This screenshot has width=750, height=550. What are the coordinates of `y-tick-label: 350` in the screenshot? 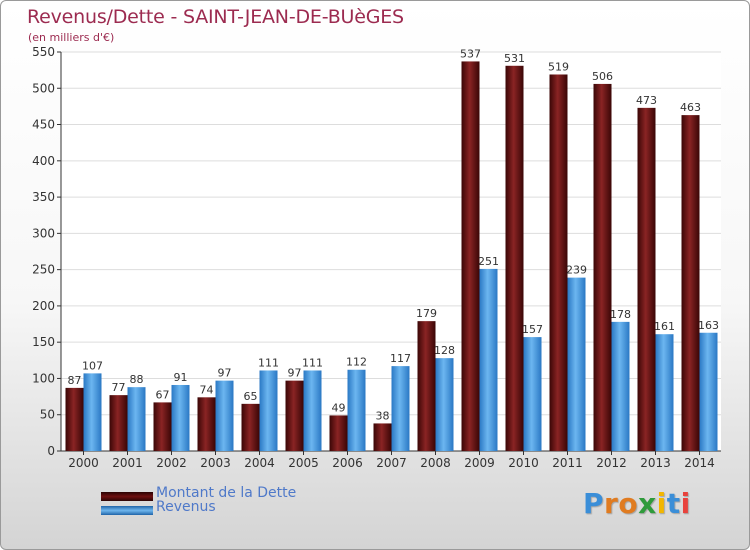 It's located at (43, 197).